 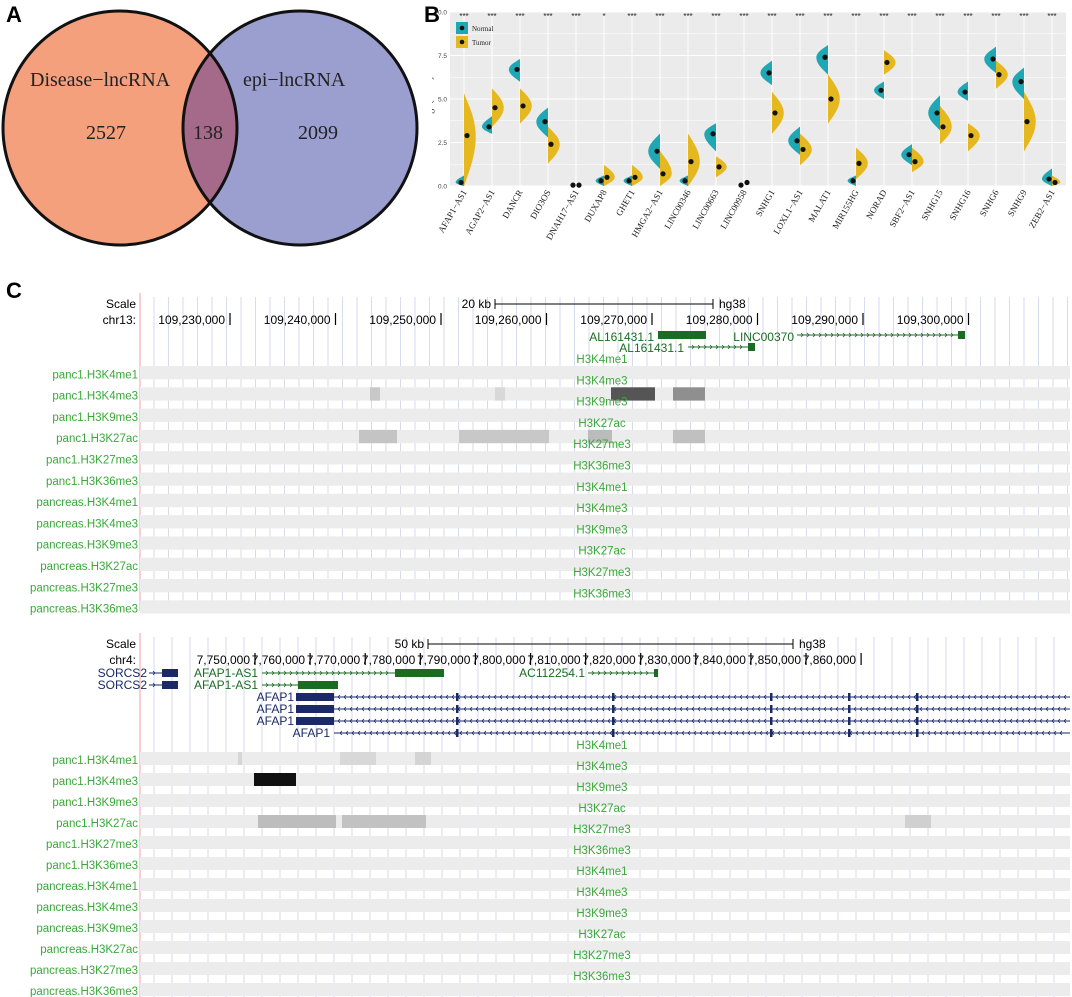 What do you see at coordinates (602, 445) in the screenshot?
I see `track-center-label: H3K27me3` at bounding box center [602, 445].